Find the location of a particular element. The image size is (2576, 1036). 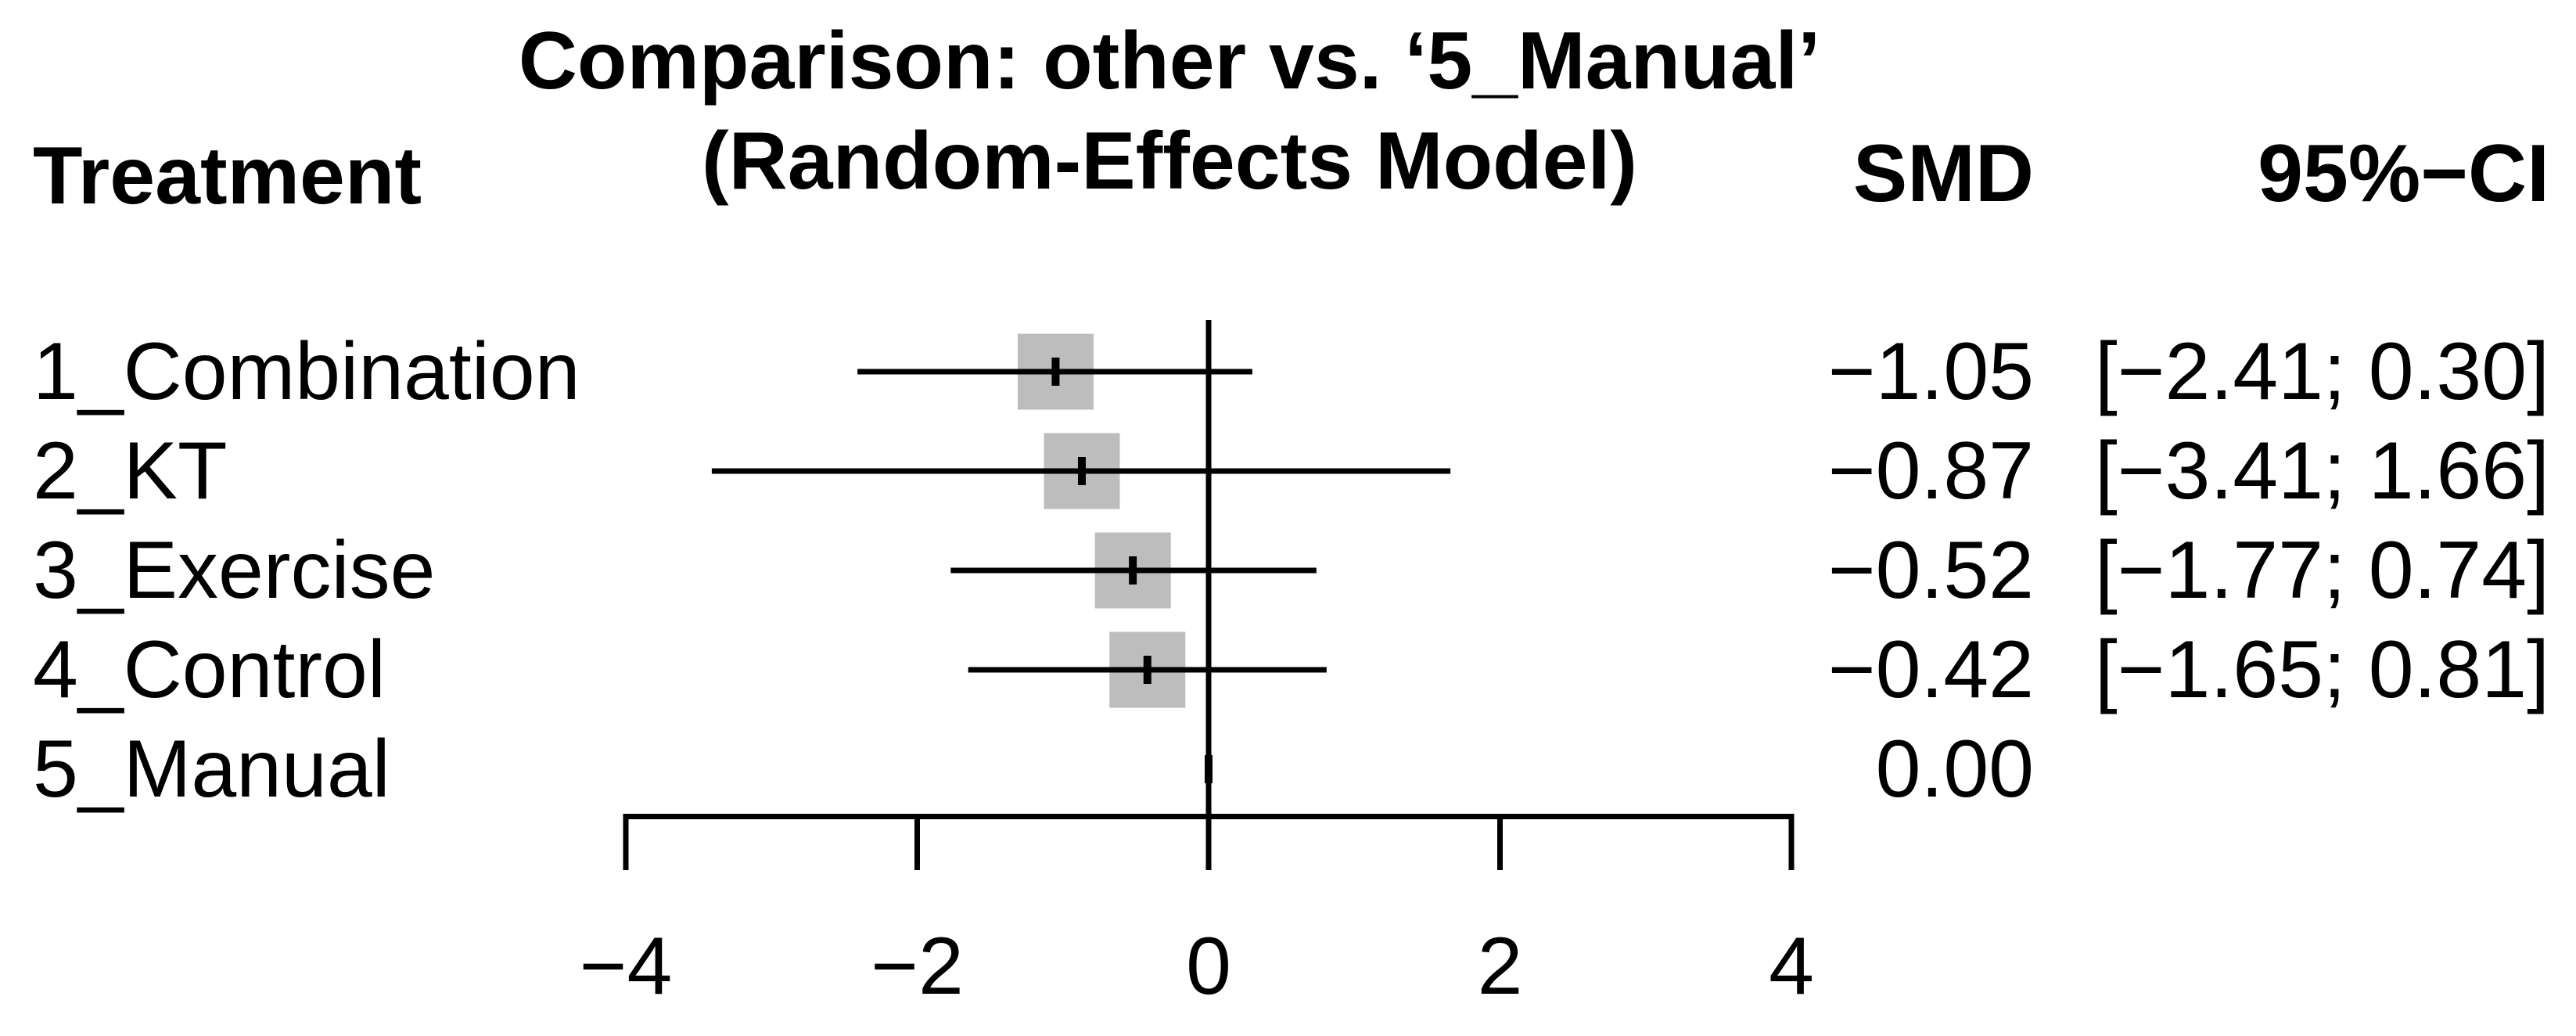

row-label-treatment: 3_Exercise is located at coordinates (234, 571).